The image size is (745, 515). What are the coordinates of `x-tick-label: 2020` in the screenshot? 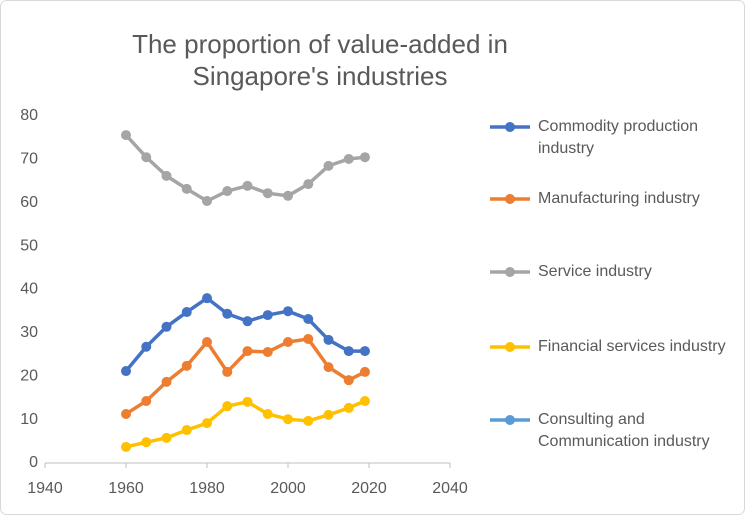 It's located at (369, 488).